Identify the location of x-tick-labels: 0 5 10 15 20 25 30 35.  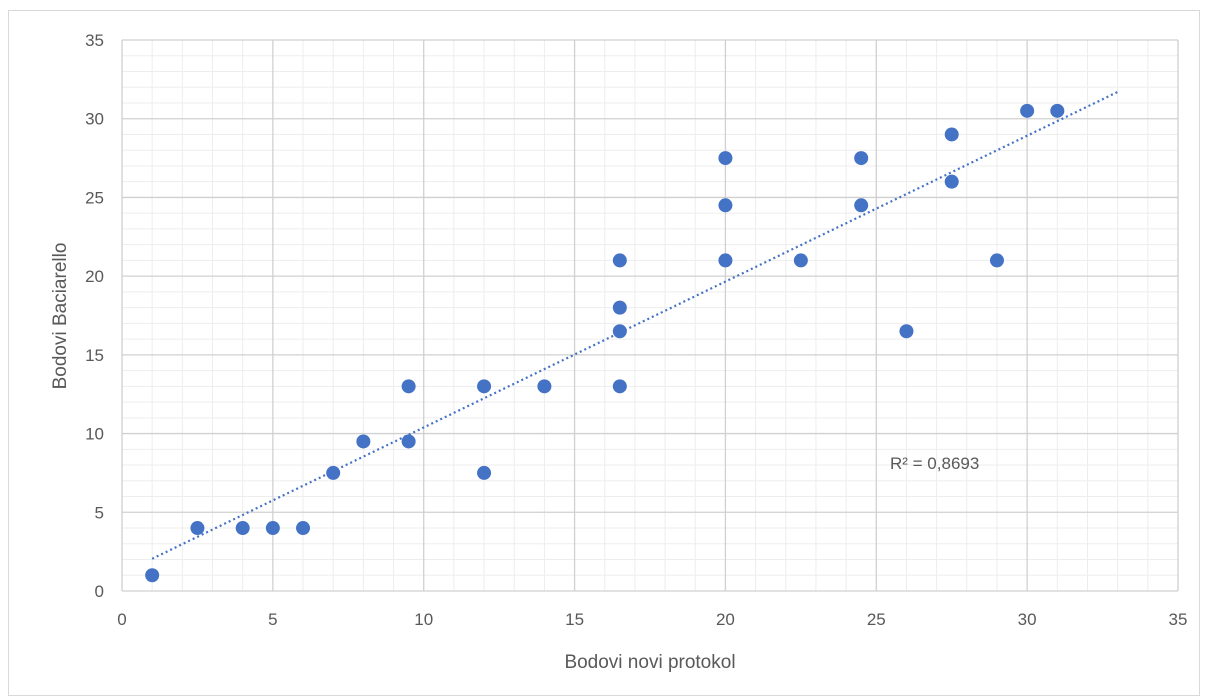
(652, 619).